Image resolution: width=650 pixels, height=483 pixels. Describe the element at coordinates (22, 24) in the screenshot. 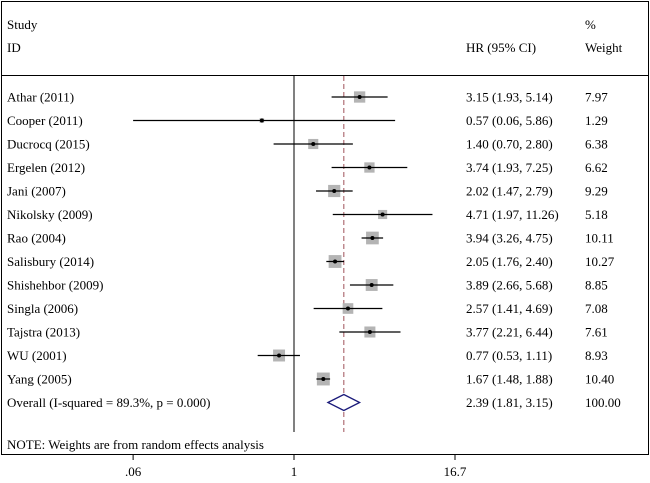

I see `header-study: Study` at that location.